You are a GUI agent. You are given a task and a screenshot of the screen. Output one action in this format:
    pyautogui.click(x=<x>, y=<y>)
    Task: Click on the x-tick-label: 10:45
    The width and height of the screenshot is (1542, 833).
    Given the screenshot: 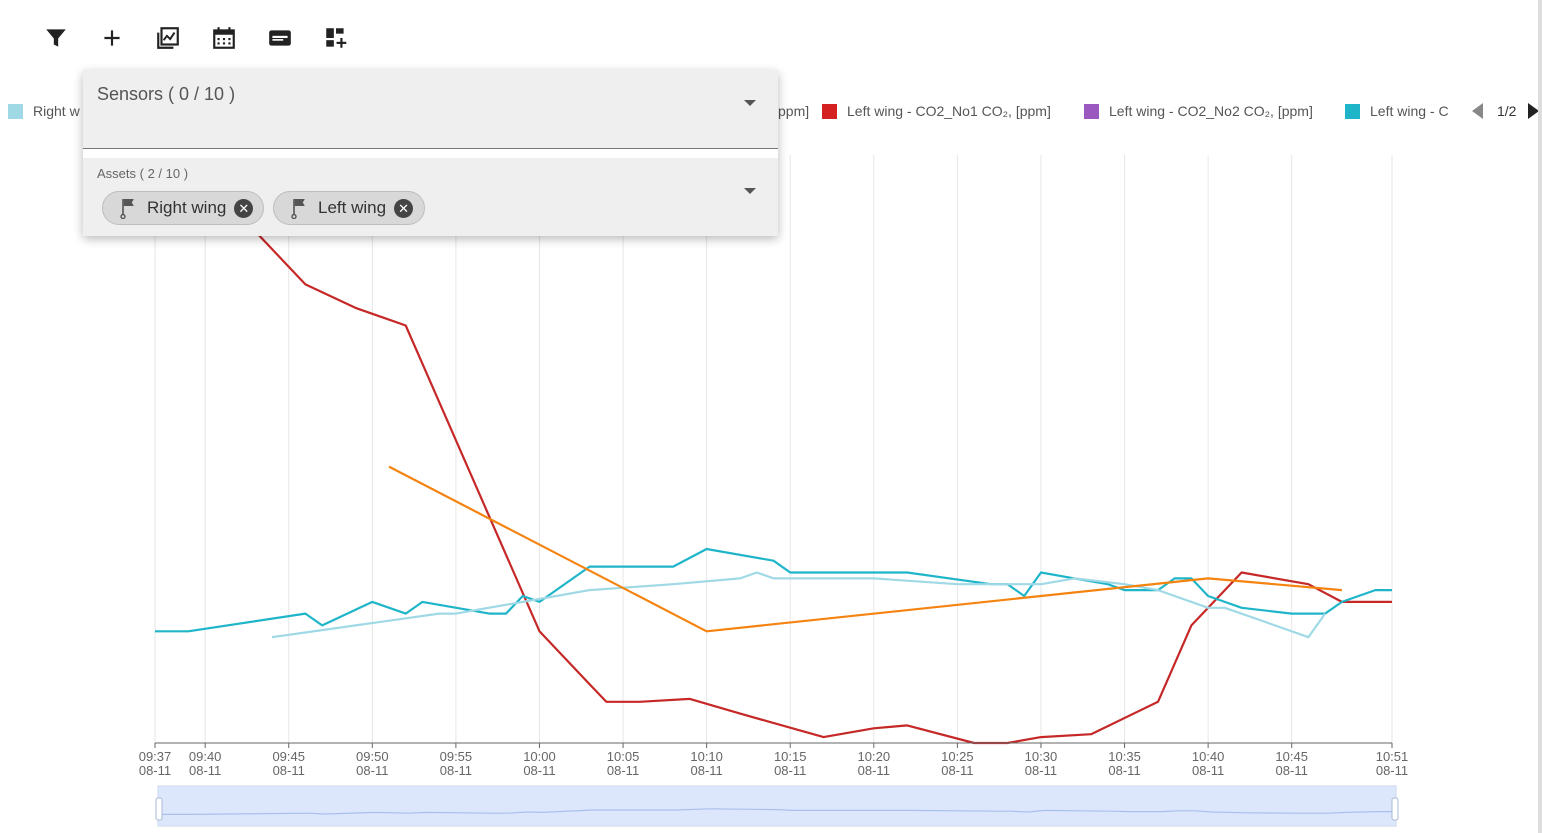 What is the action you would take?
    pyautogui.click(x=1291, y=756)
    